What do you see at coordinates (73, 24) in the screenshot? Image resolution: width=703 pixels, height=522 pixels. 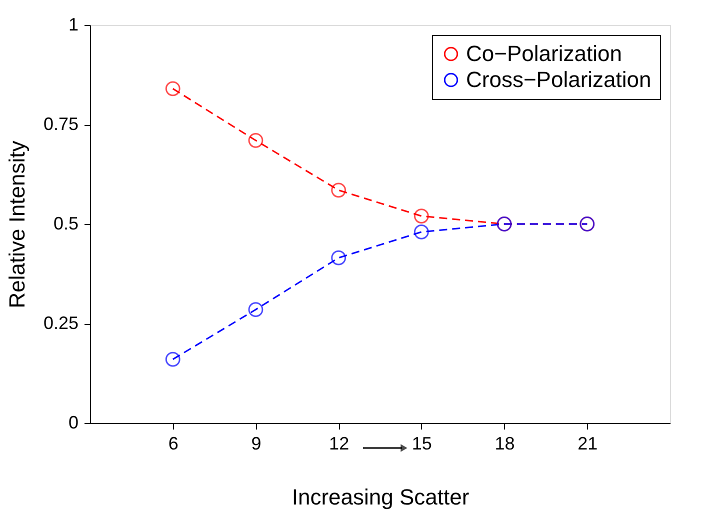 I see `y-tick-label: 1` at bounding box center [73, 24].